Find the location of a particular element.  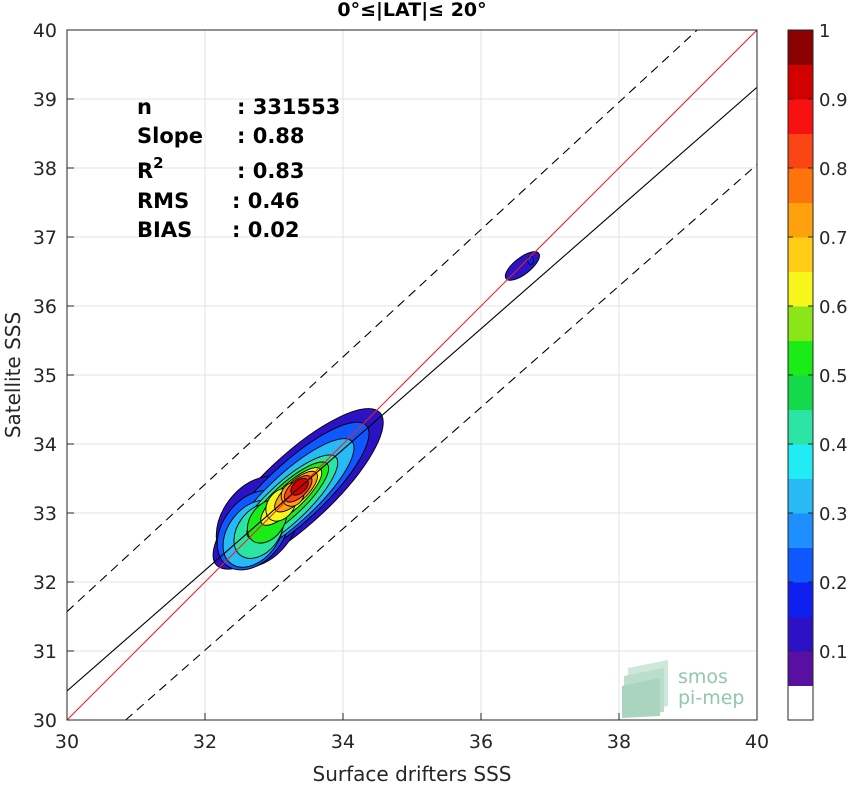

y-tick-label: 30 is located at coordinates (45, 721).